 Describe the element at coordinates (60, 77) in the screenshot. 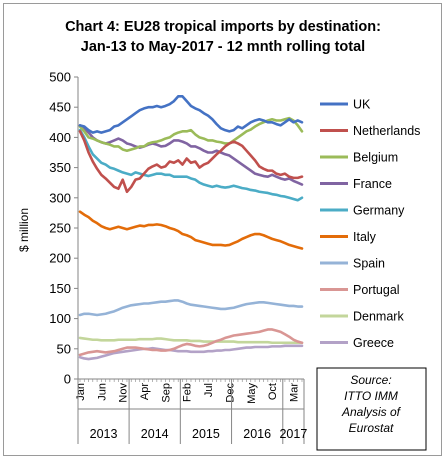

I see `y-tick-label: 500` at that location.